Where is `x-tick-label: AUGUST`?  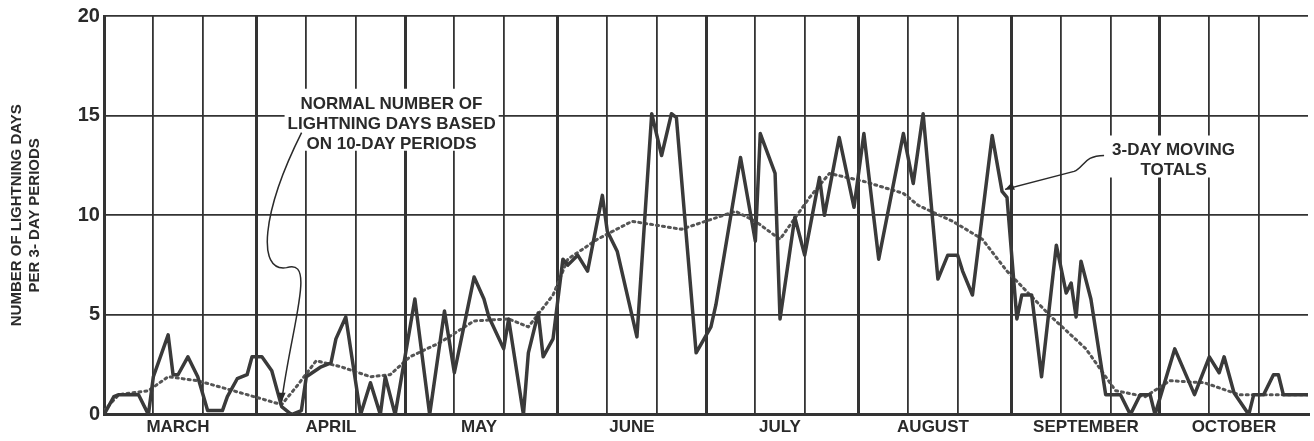 x-tick-label: AUGUST is located at coordinates (933, 427).